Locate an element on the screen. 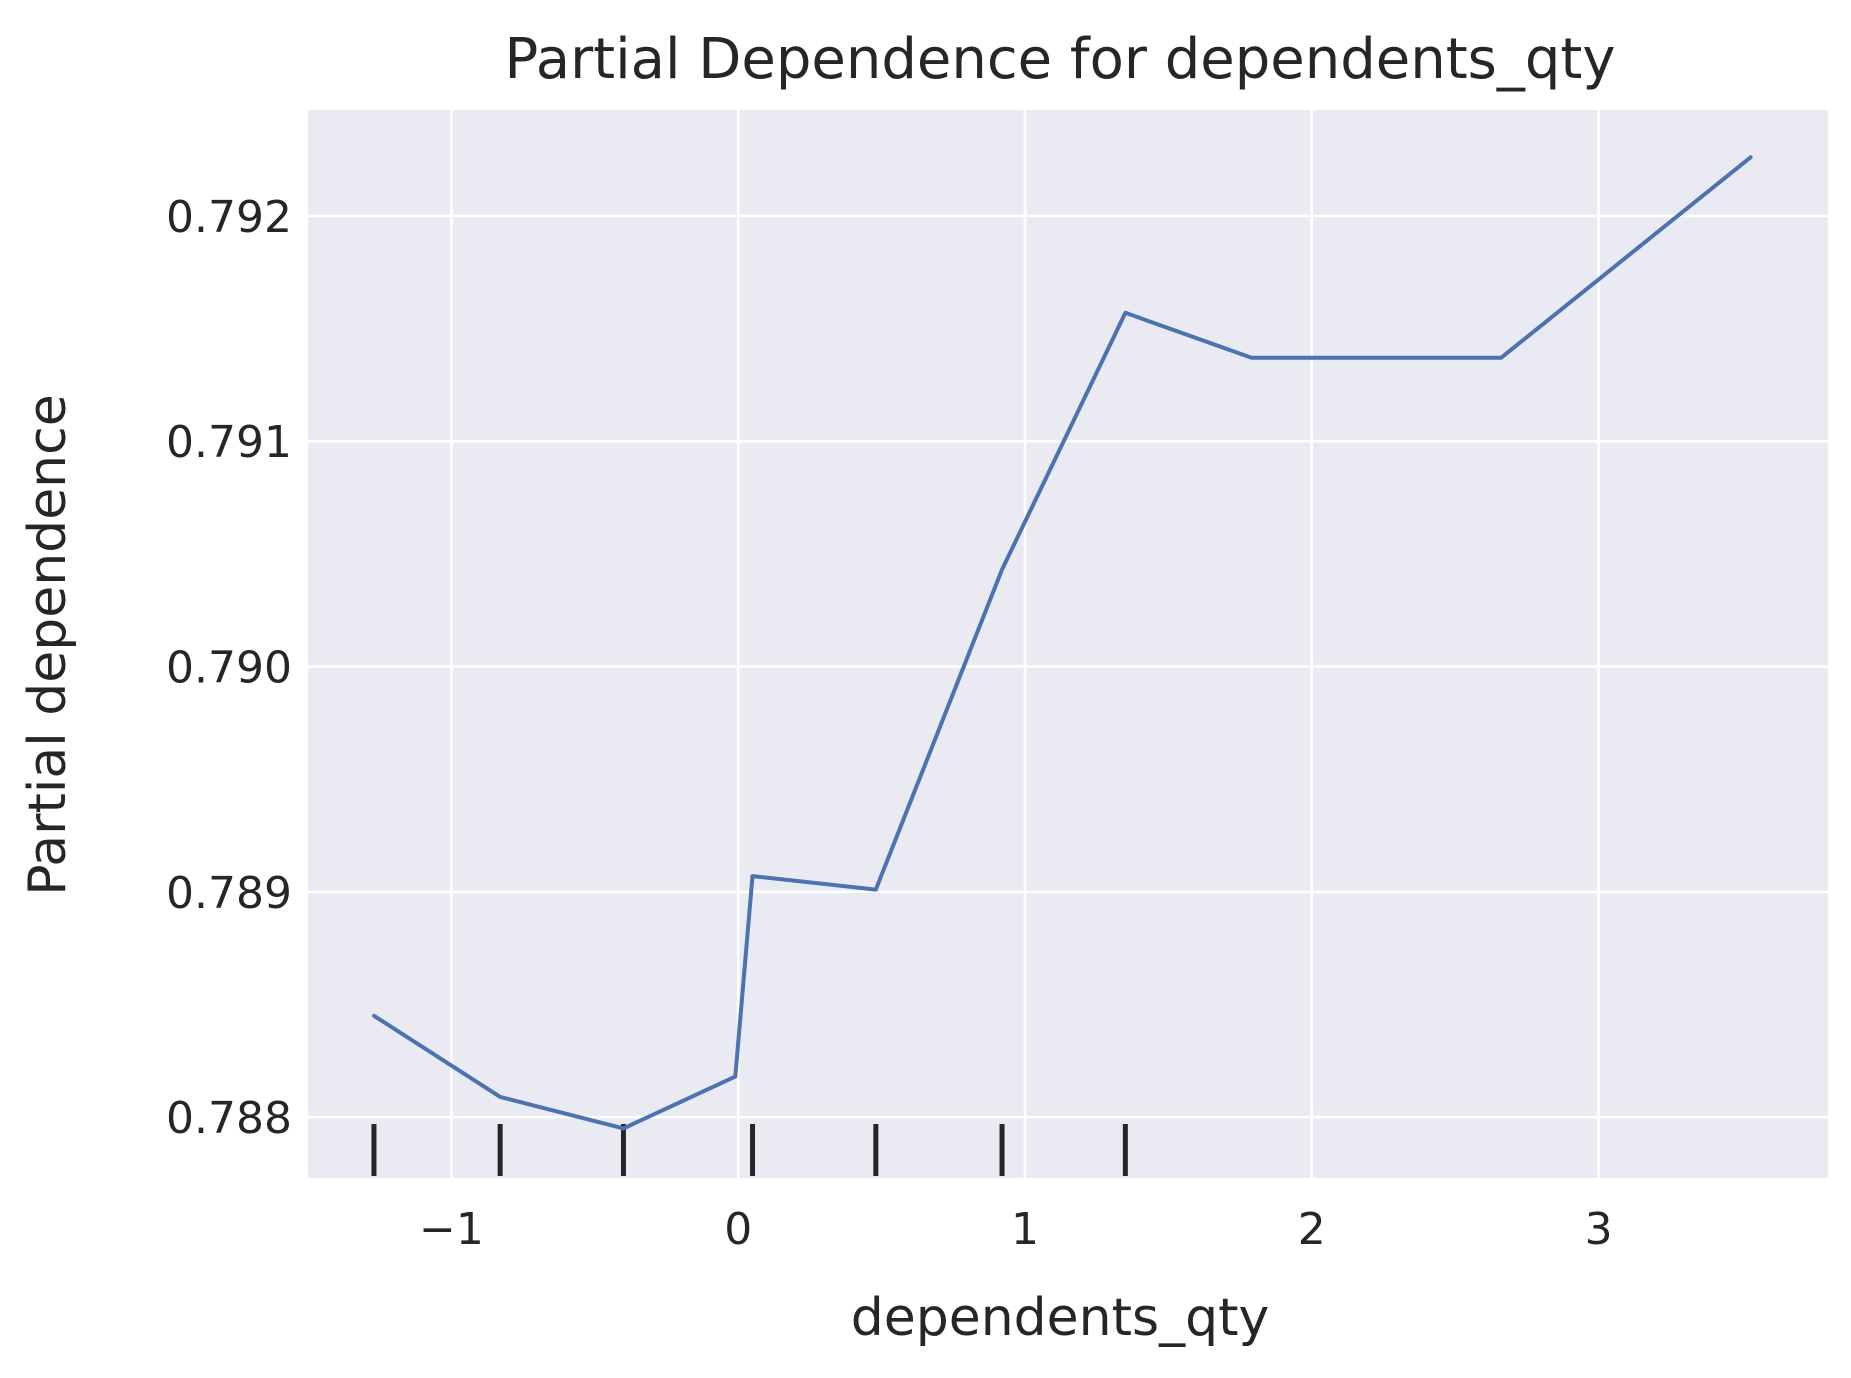  x-axis-label: dependents_qty is located at coordinates (1060, 1318).